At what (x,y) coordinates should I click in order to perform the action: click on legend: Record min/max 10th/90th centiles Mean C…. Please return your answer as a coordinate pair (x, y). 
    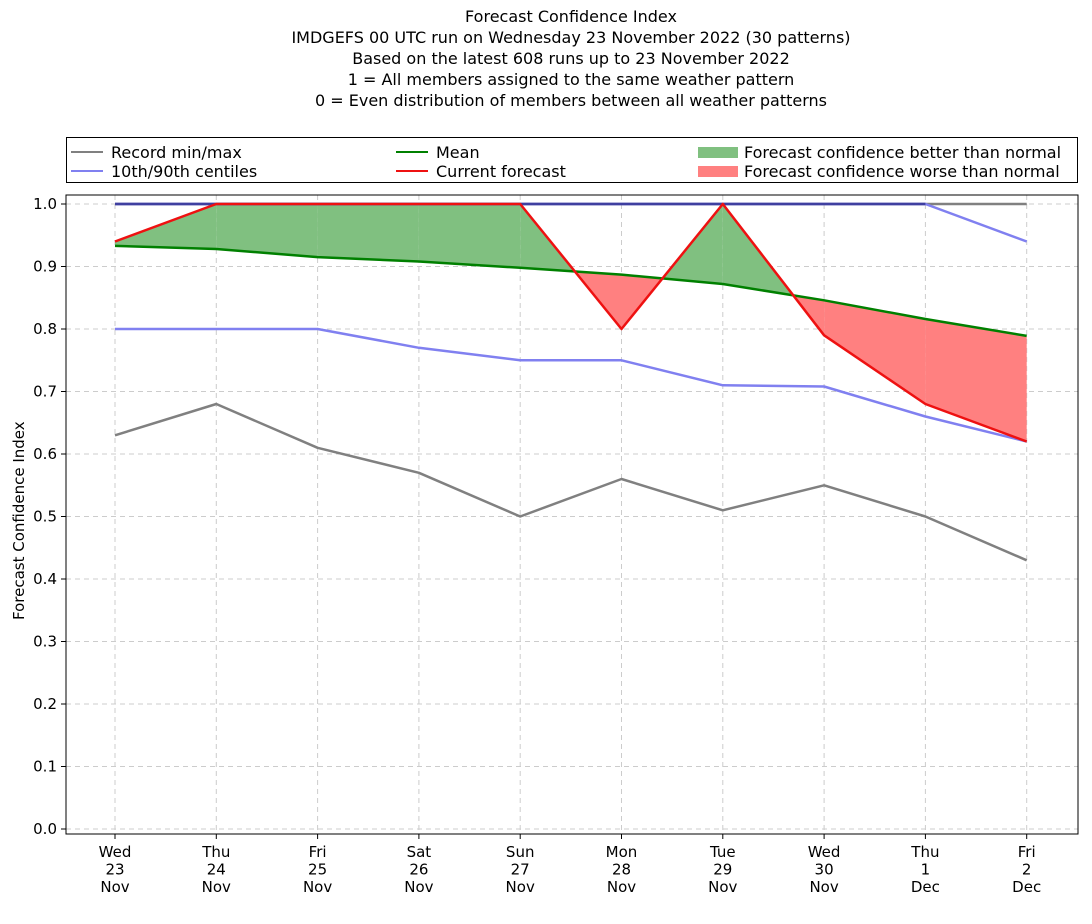
    Looking at the image, I should click on (572, 160).